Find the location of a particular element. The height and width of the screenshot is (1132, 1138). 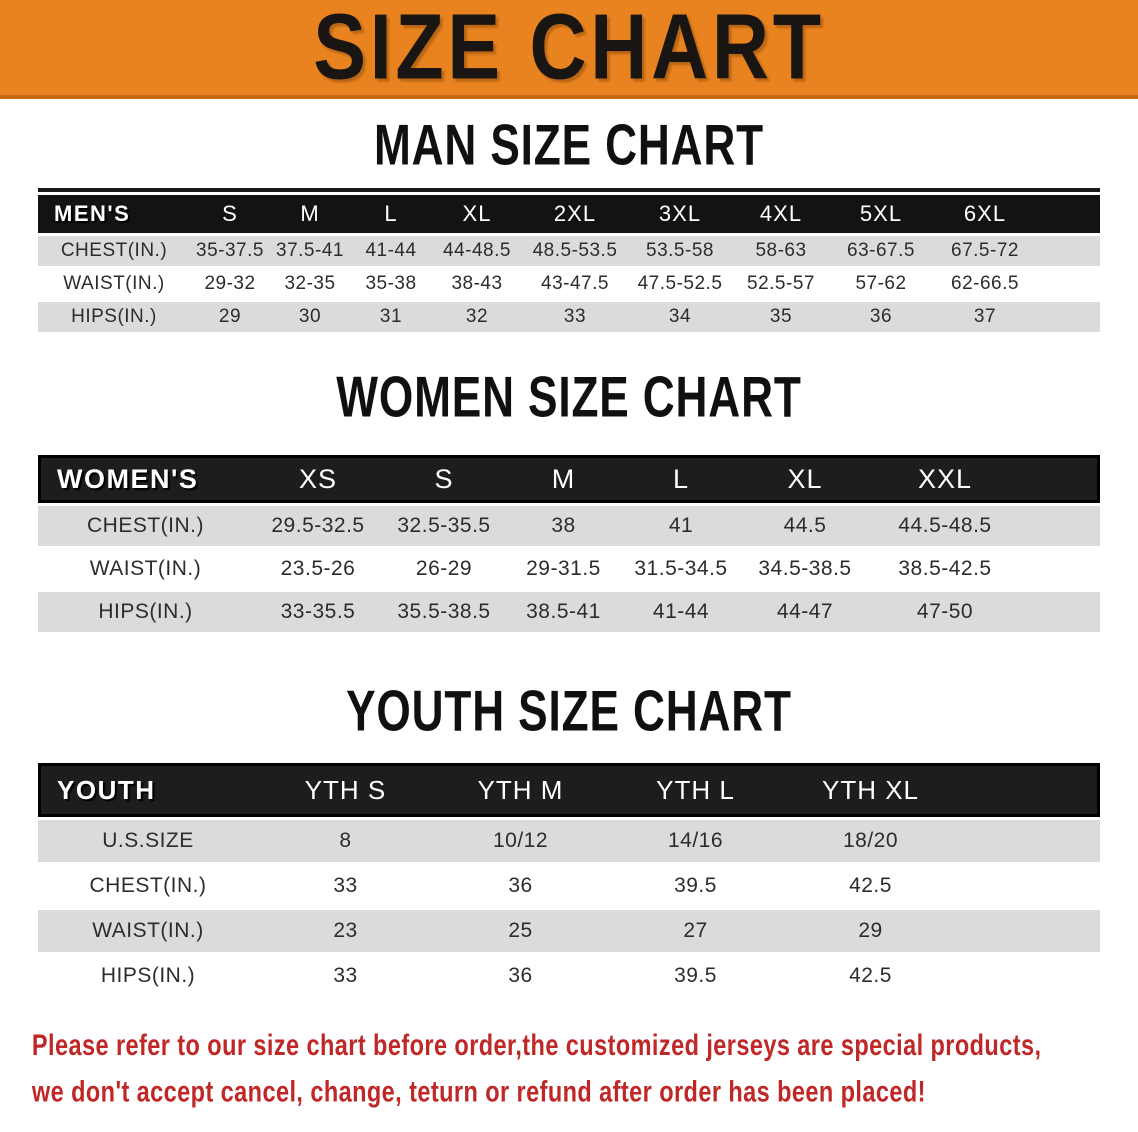

value-cell: 43-47.5 is located at coordinates (575, 284).